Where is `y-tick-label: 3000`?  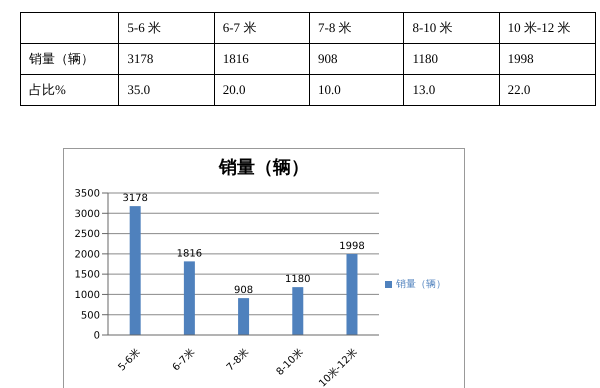 y-tick-label: 3000 is located at coordinates (87, 214).